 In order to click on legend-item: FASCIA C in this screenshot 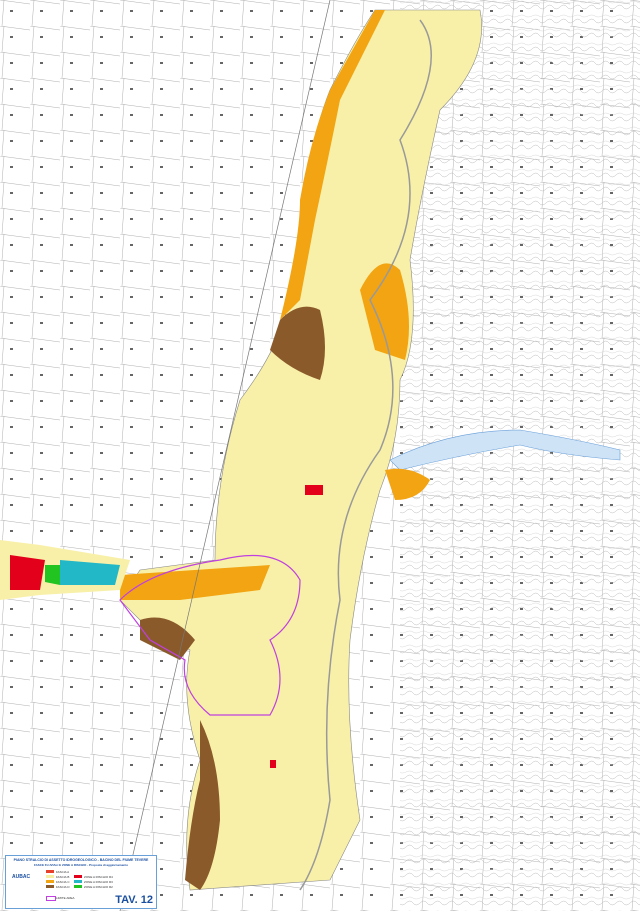, I will do `click(63, 882)`.